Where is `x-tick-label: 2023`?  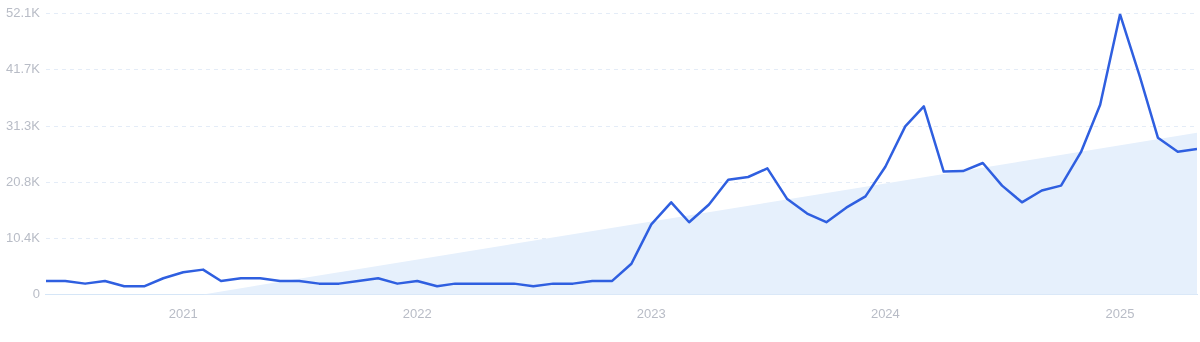 x-tick-label: 2023 is located at coordinates (651, 313).